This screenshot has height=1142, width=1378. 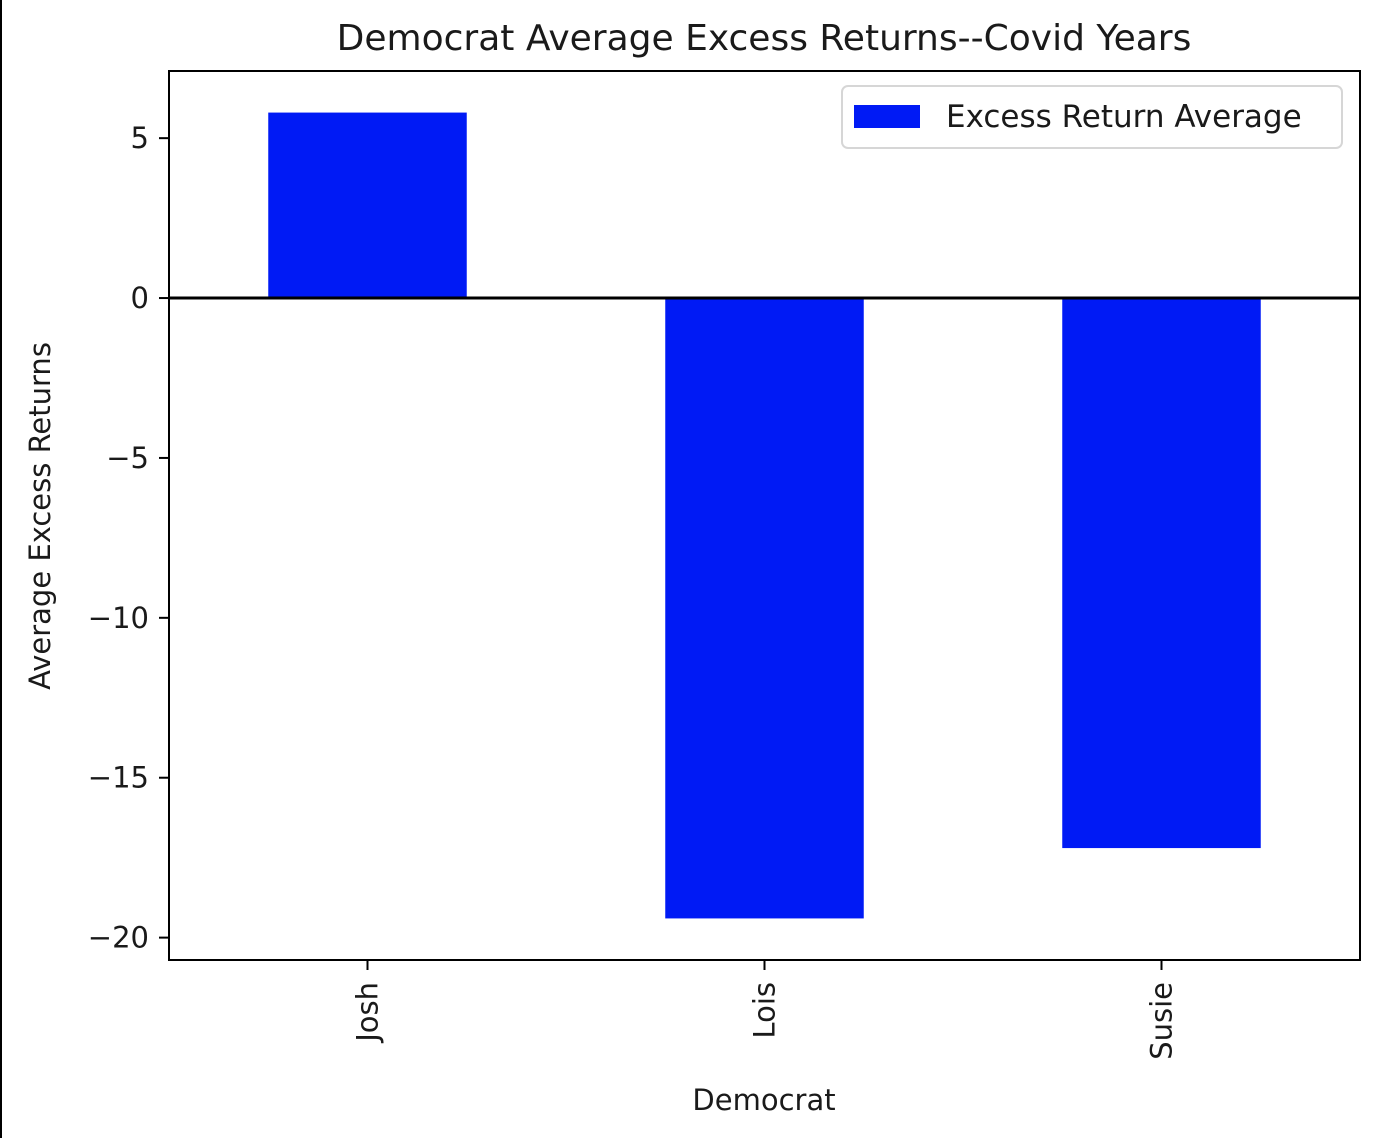 I want to click on legend-swatch, so click(x=887, y=116).